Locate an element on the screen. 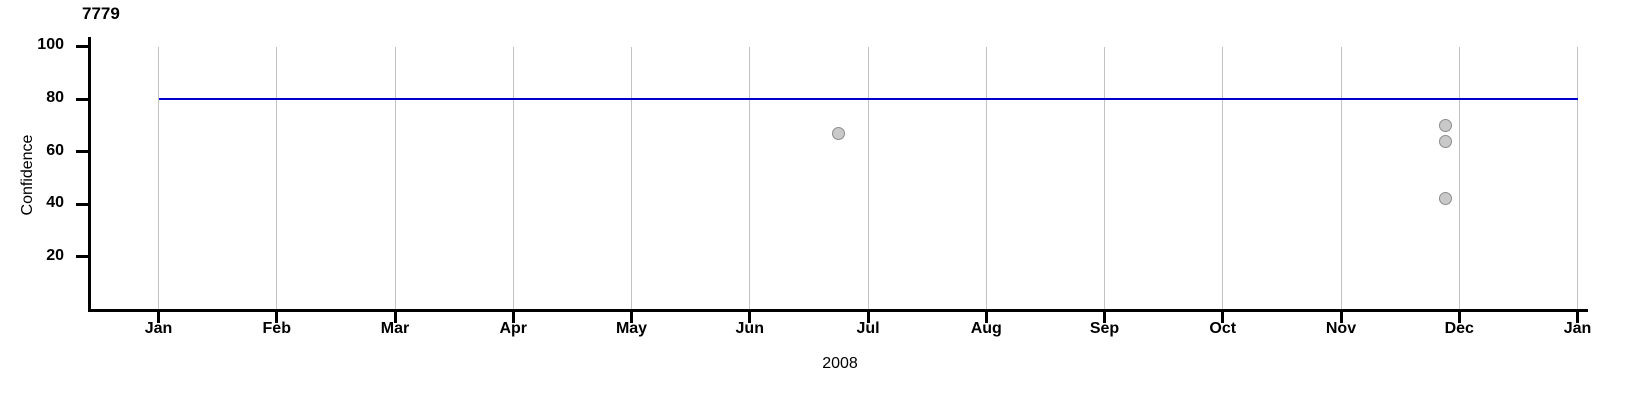 This screenshot has height=400, width=1650. x-axis-label: 2008 is located at coordinates (825, 364).